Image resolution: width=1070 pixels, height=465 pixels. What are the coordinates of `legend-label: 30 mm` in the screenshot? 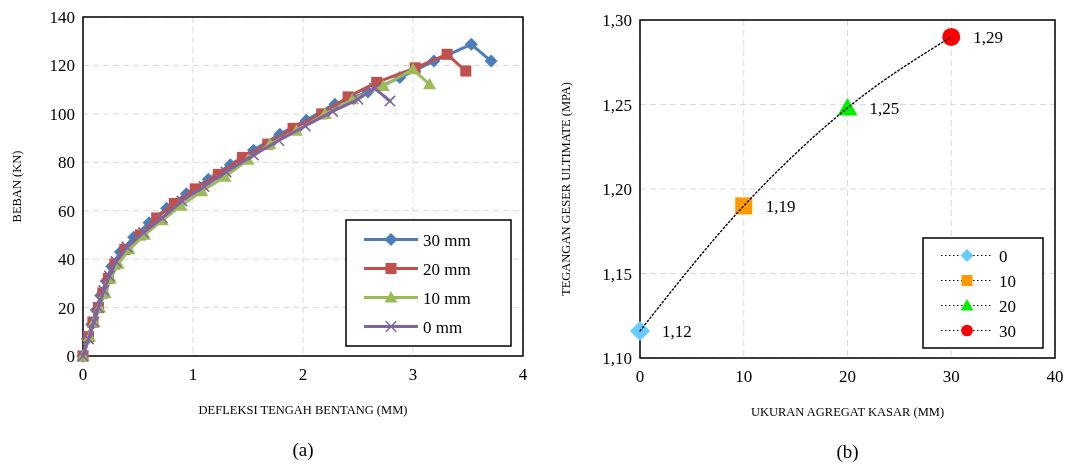 It's located at (447, 240).